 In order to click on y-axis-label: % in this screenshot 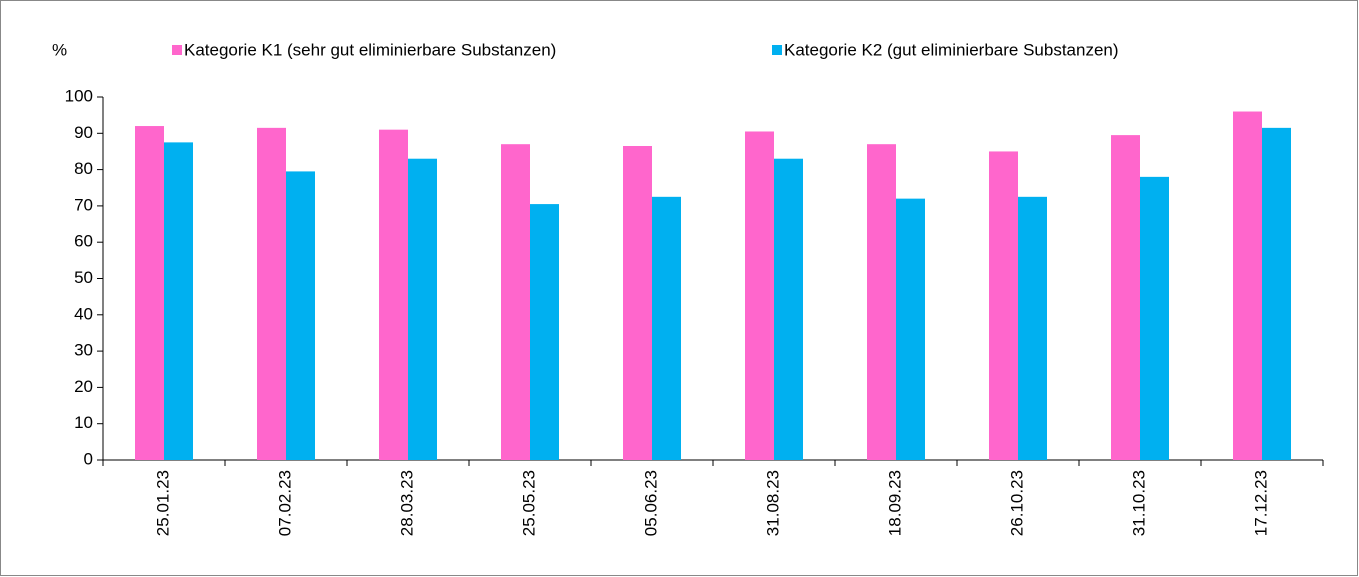, I will do `click(59, 49)`.